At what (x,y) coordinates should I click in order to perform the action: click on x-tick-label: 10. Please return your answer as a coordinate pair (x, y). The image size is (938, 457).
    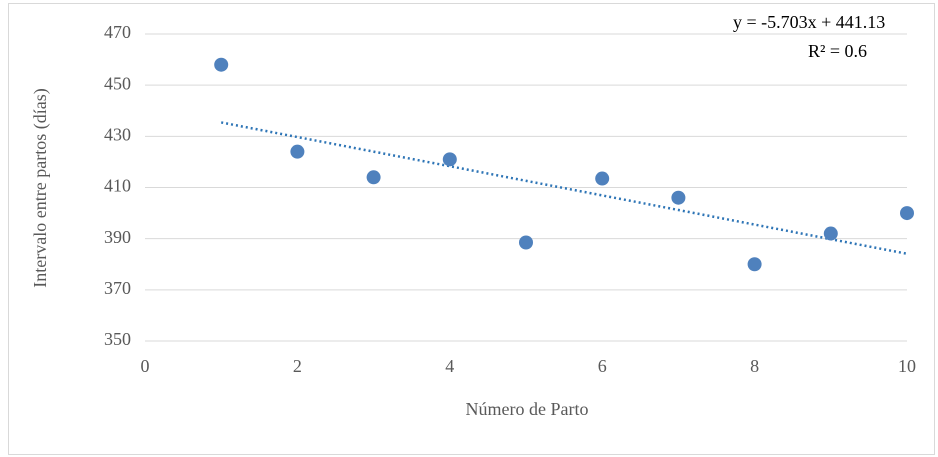
    Looking at the image, I should click on (907, 366).